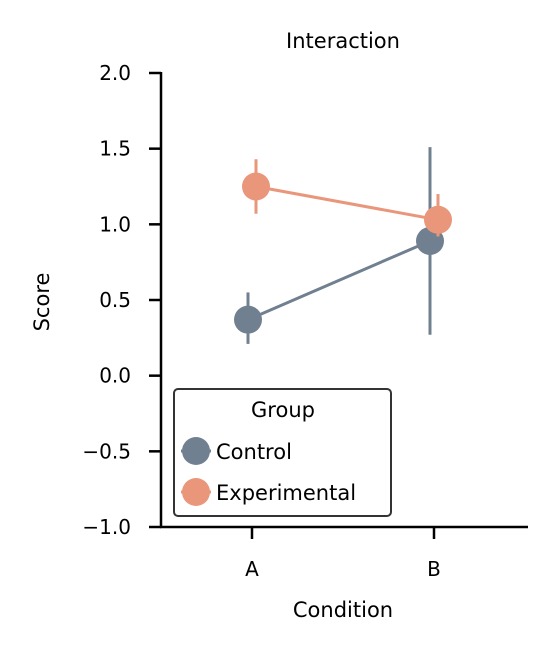 This screenshot has height=652, width=556. What do you see at coordinates (115, 73) in the screenshot?
I see `y-tick-label: 2.0` at bounding box center [115, 73].